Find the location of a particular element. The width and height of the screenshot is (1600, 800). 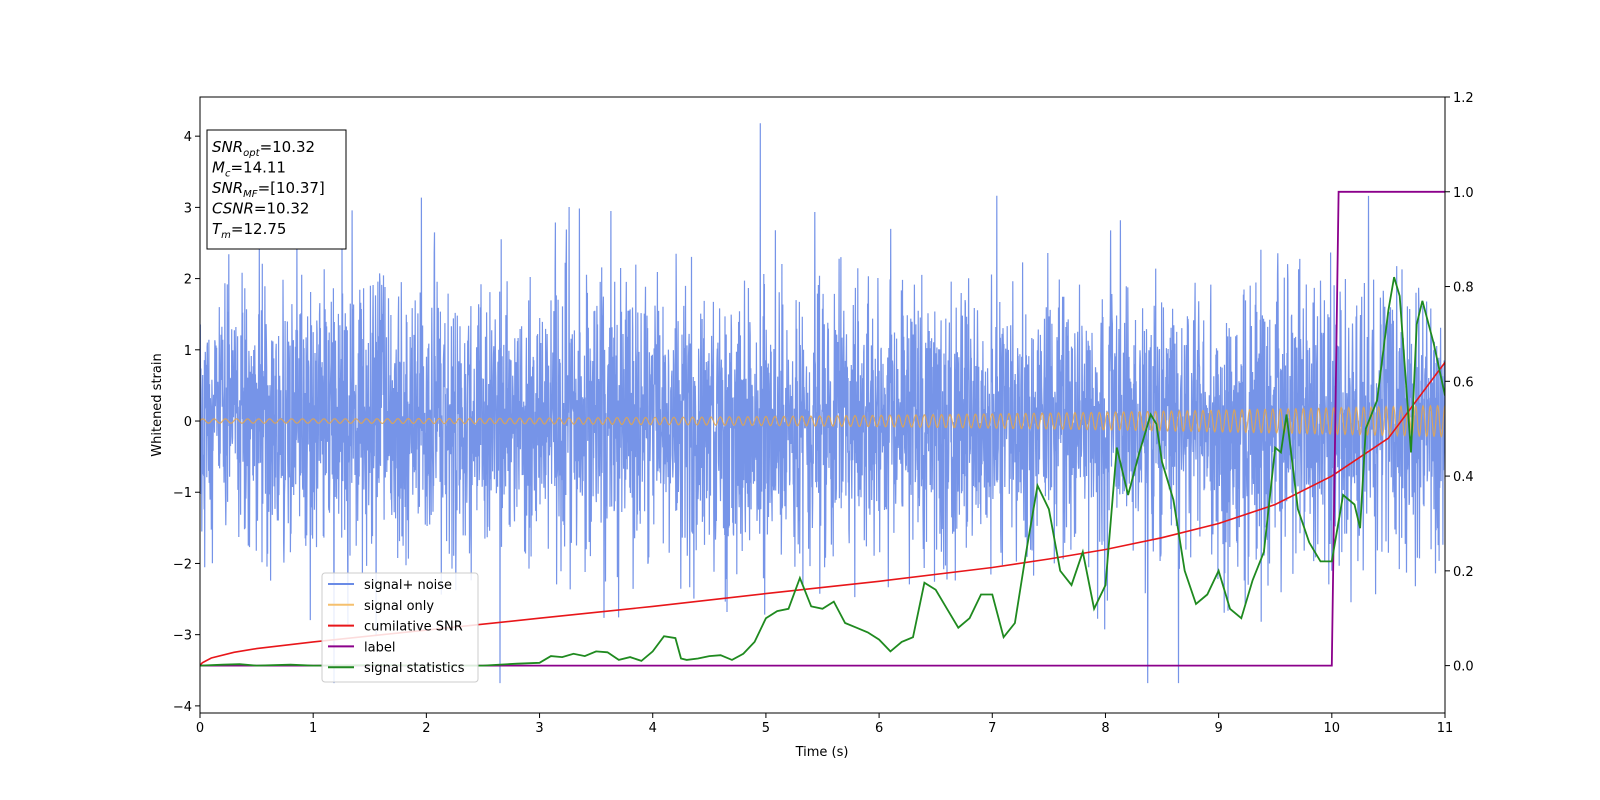

info-symbol: M is located at coordinates (218, 168).